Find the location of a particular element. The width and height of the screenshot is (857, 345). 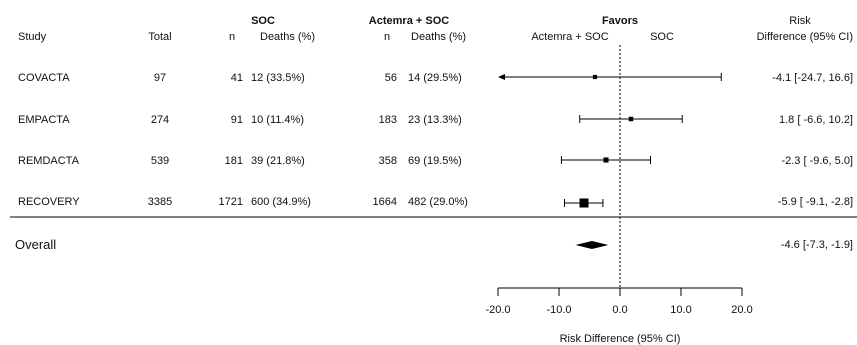

total-count: 274 is located at coordinates (160, 120).